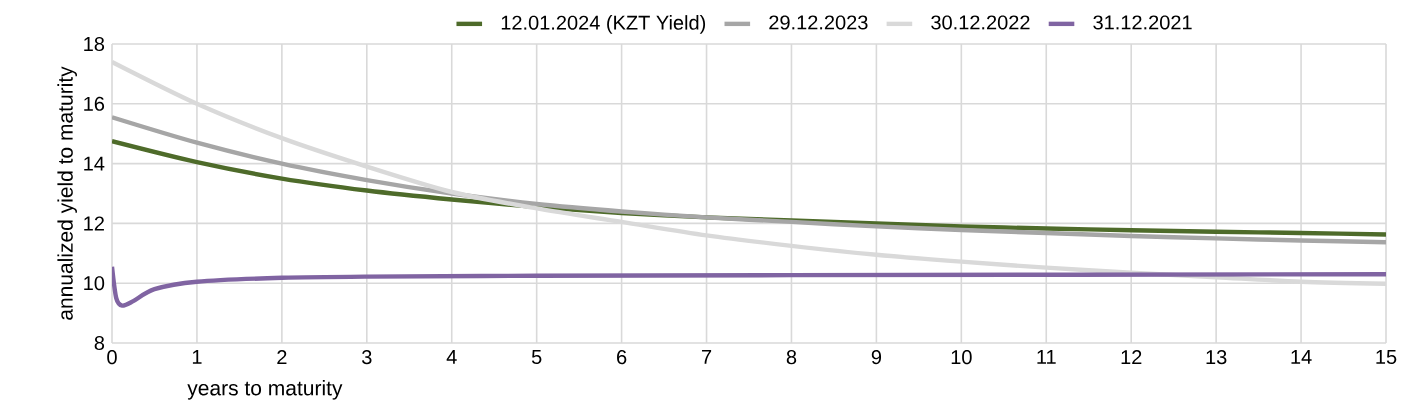 The height and width of the screenshot is (419, 1410). Describe the element at coordinates (536, 357) in the screenshot. I see `x-tick-label: 5` at that location.